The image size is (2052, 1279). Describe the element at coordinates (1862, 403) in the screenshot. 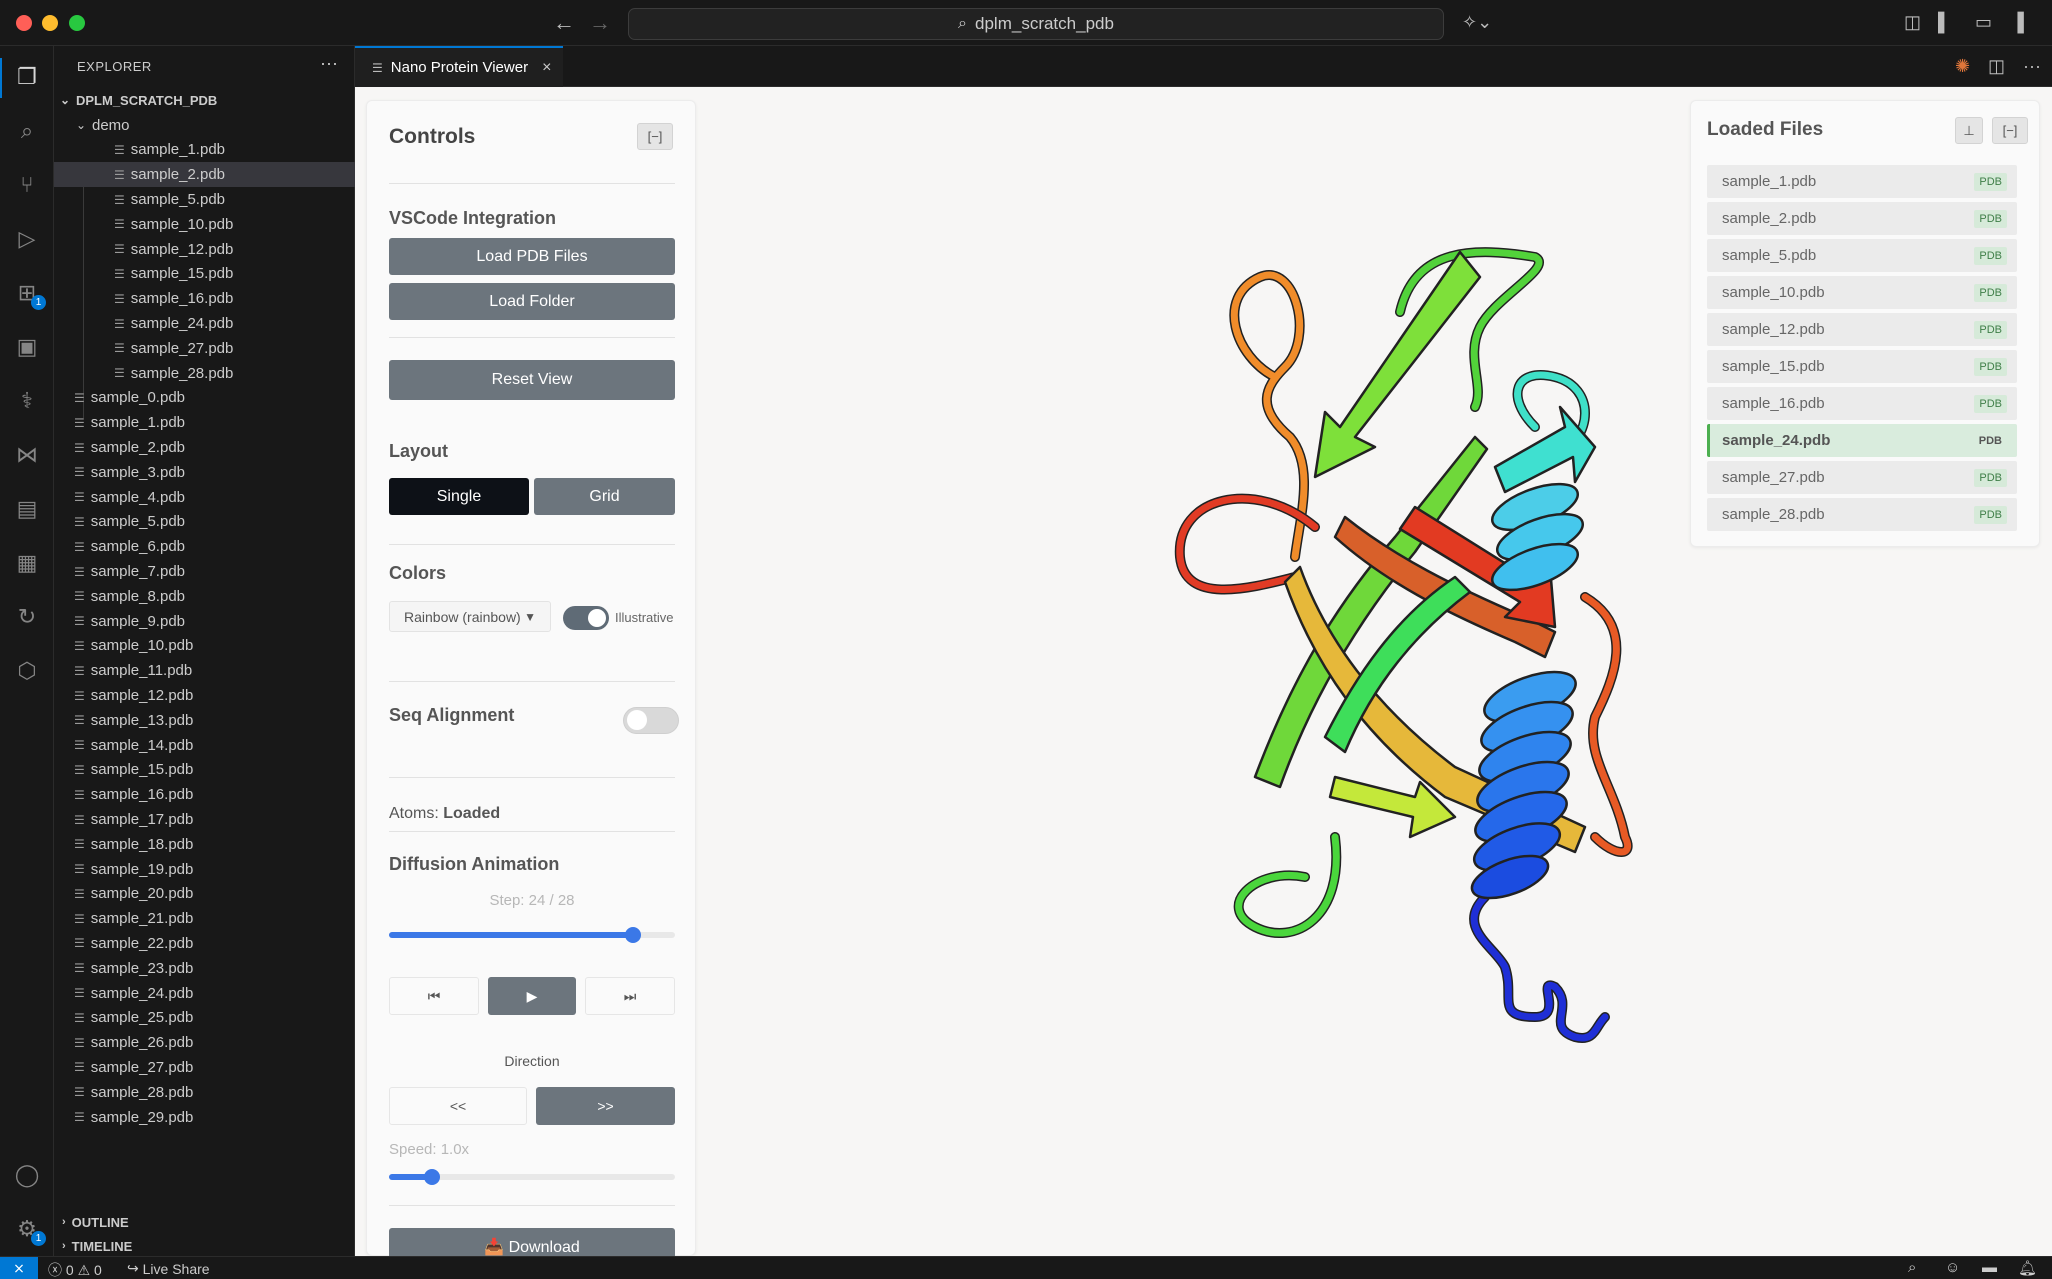

I see `loaded-file-item: sample_16.pdb PDB` at that location.